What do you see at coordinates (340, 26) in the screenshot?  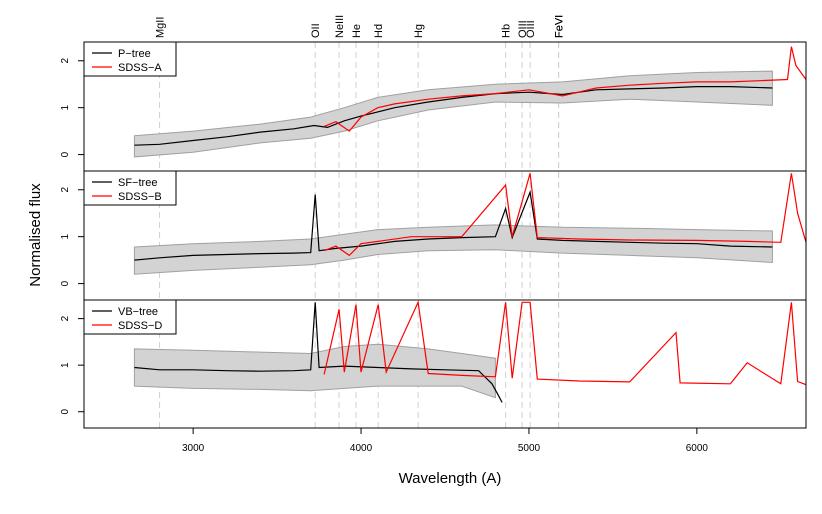 I see `line-label-neiii-2: NeIII` at bounding box center [340, 26].